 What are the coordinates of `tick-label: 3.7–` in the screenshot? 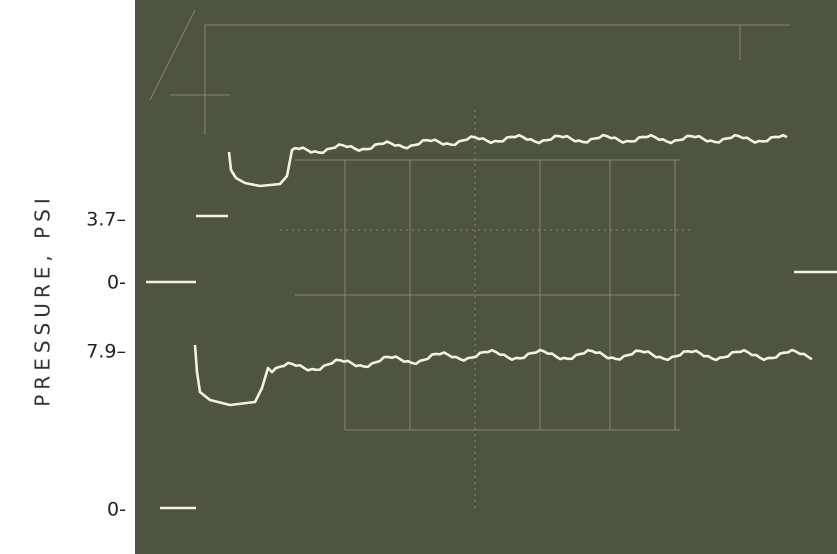 It's located at (106, 220).